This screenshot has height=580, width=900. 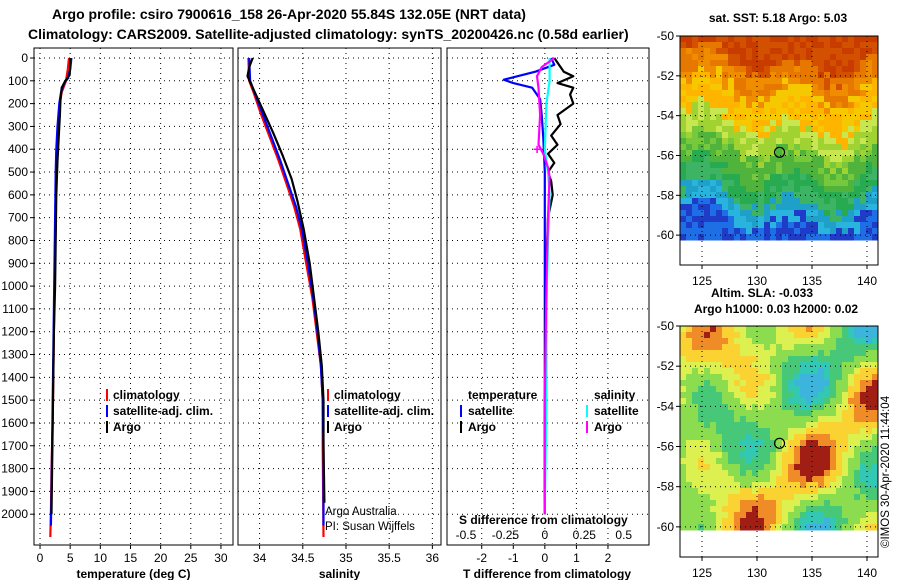 What do you see at coordinates (666, 155) in the screenshot?
I see `map-y-tick-label: -56` at bounding box center [666, 155].